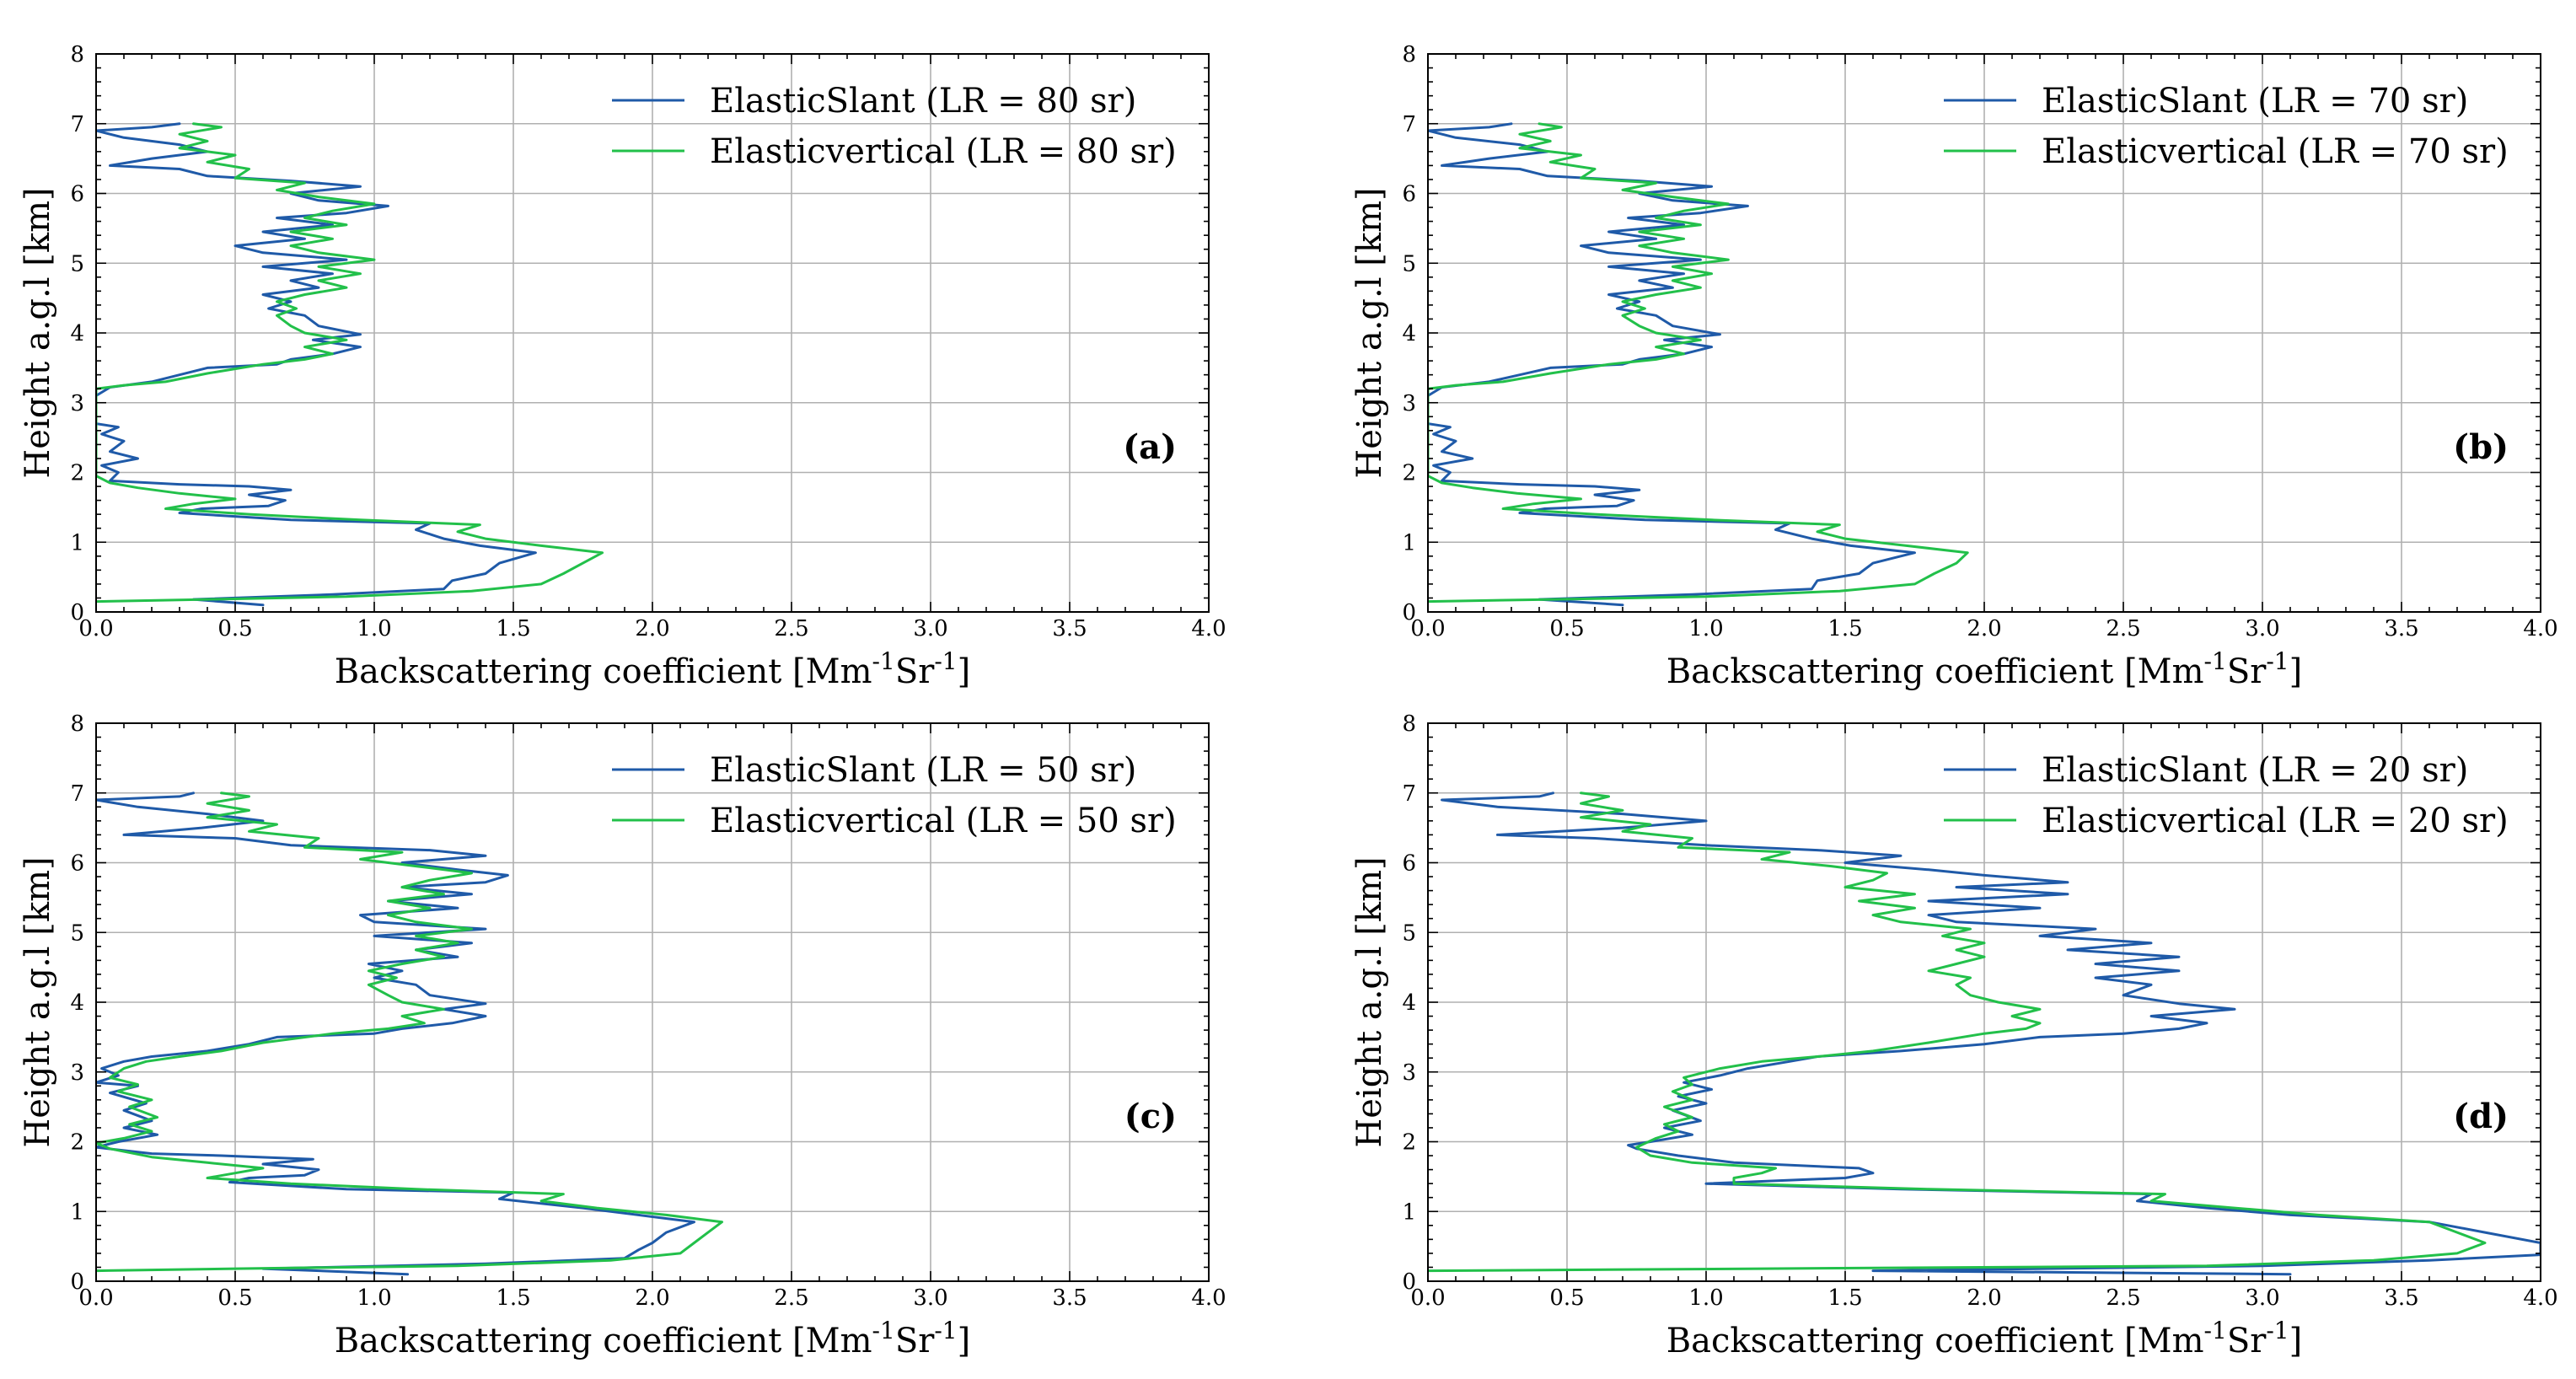 Image resolution: width=2576 pixels, height=1379 pixels. Describe the element at coordinates (2481, 447) in the screenshot. I see `panel-tag: (b)` at that location.